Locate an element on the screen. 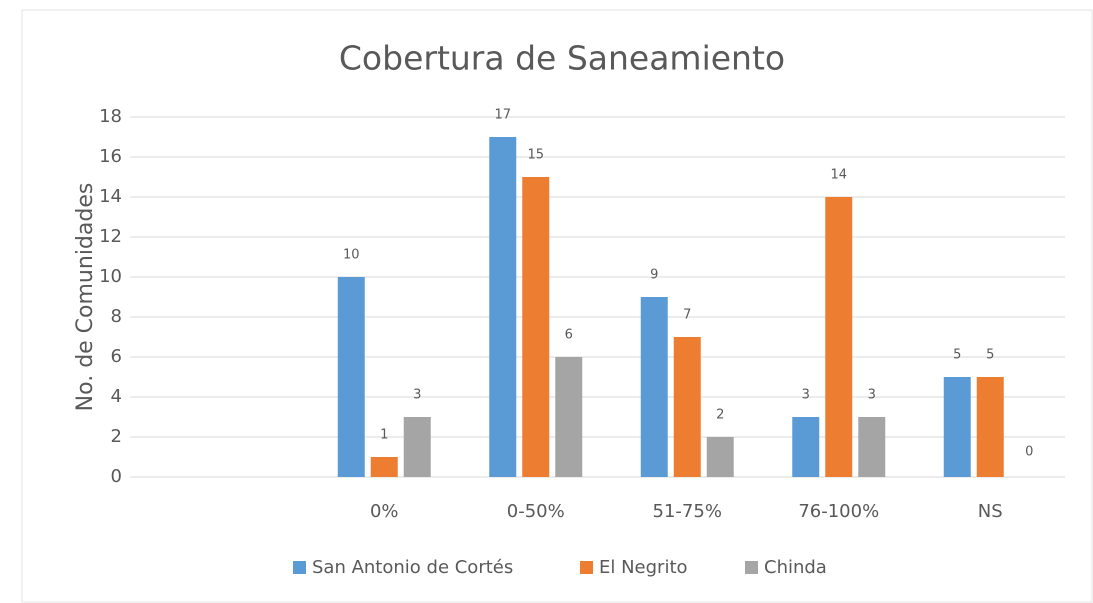 This screenshot has width=1093, height=603. y-tick-label: 2 is located at coordinates (116, 436).